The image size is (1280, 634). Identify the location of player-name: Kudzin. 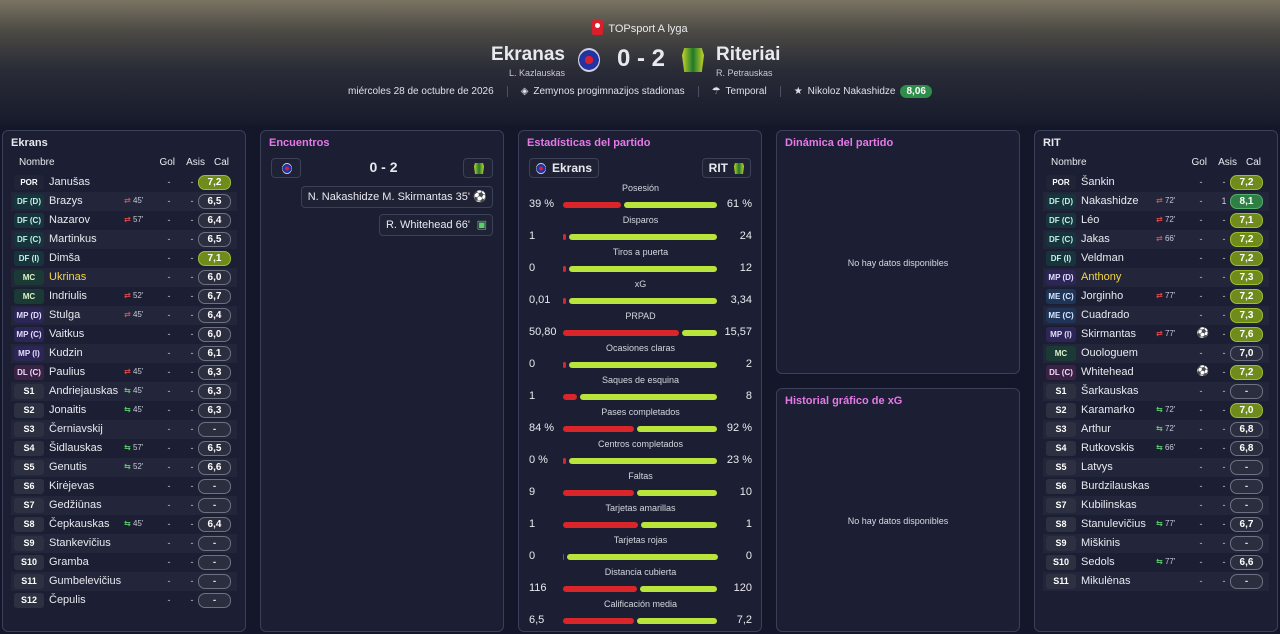
(66, 353).